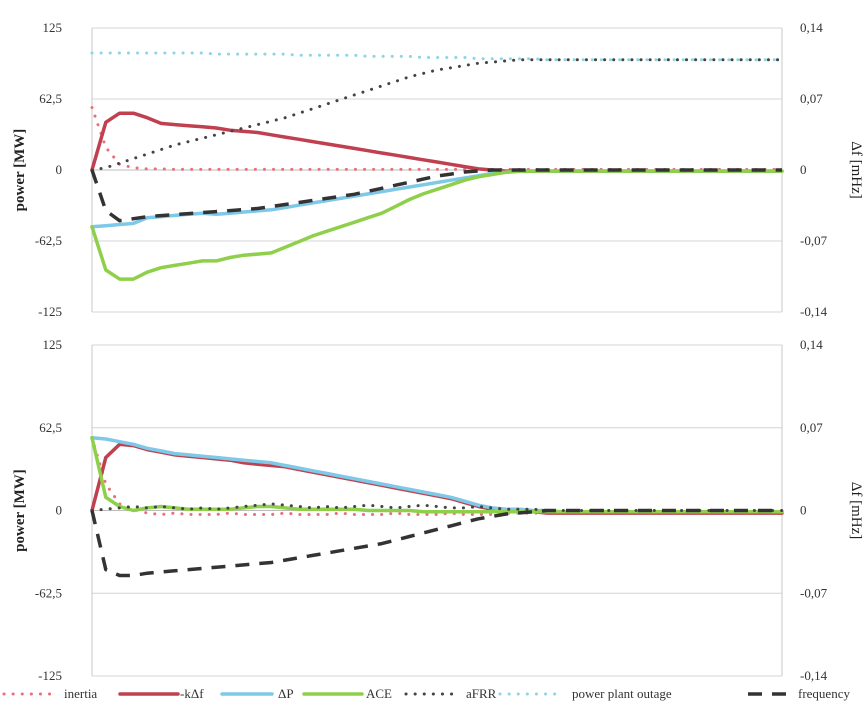 The height and width of the screenshot is (707, 867). What do you see at coordinates (481, 693) in the screenshot?
I see `legend-label: aFRR` at bounding box center [481, 693].